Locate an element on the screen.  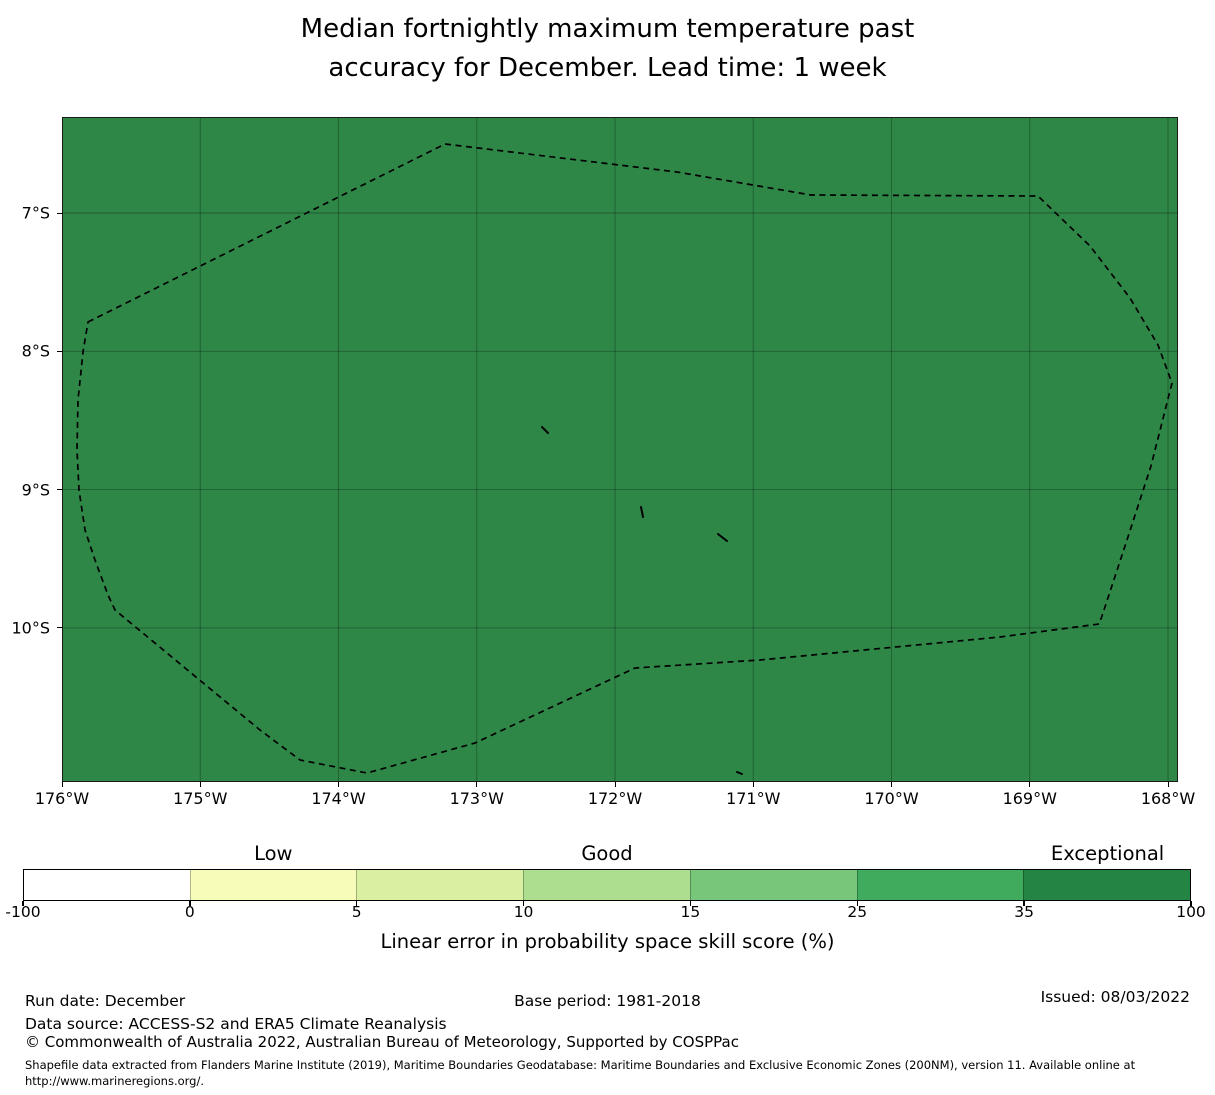
colorbar-tick-label: 15 is located at coordinates (690, 912).